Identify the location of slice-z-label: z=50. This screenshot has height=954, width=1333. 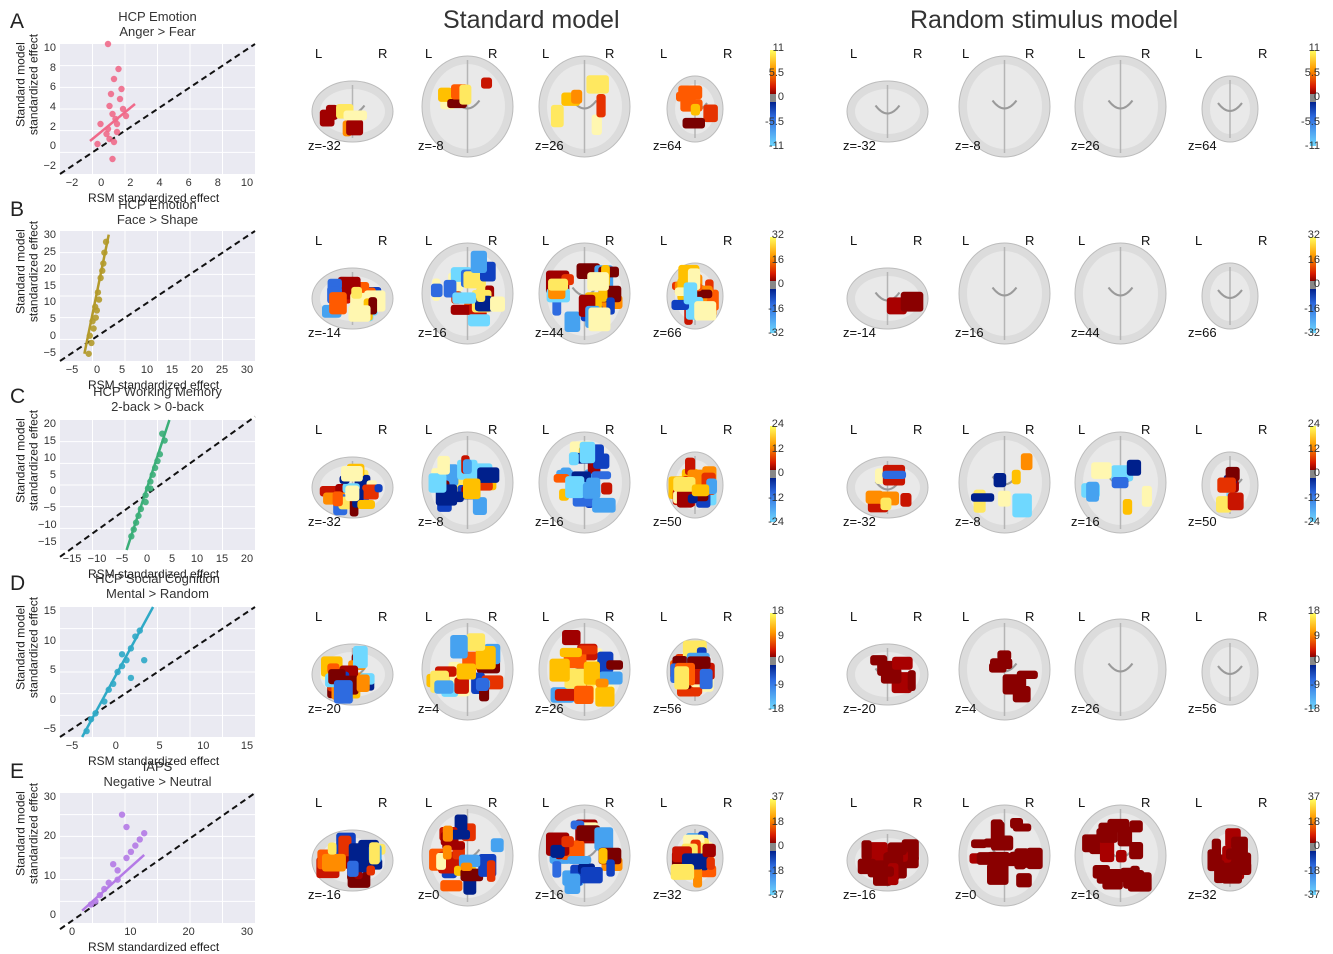
(667, 521).